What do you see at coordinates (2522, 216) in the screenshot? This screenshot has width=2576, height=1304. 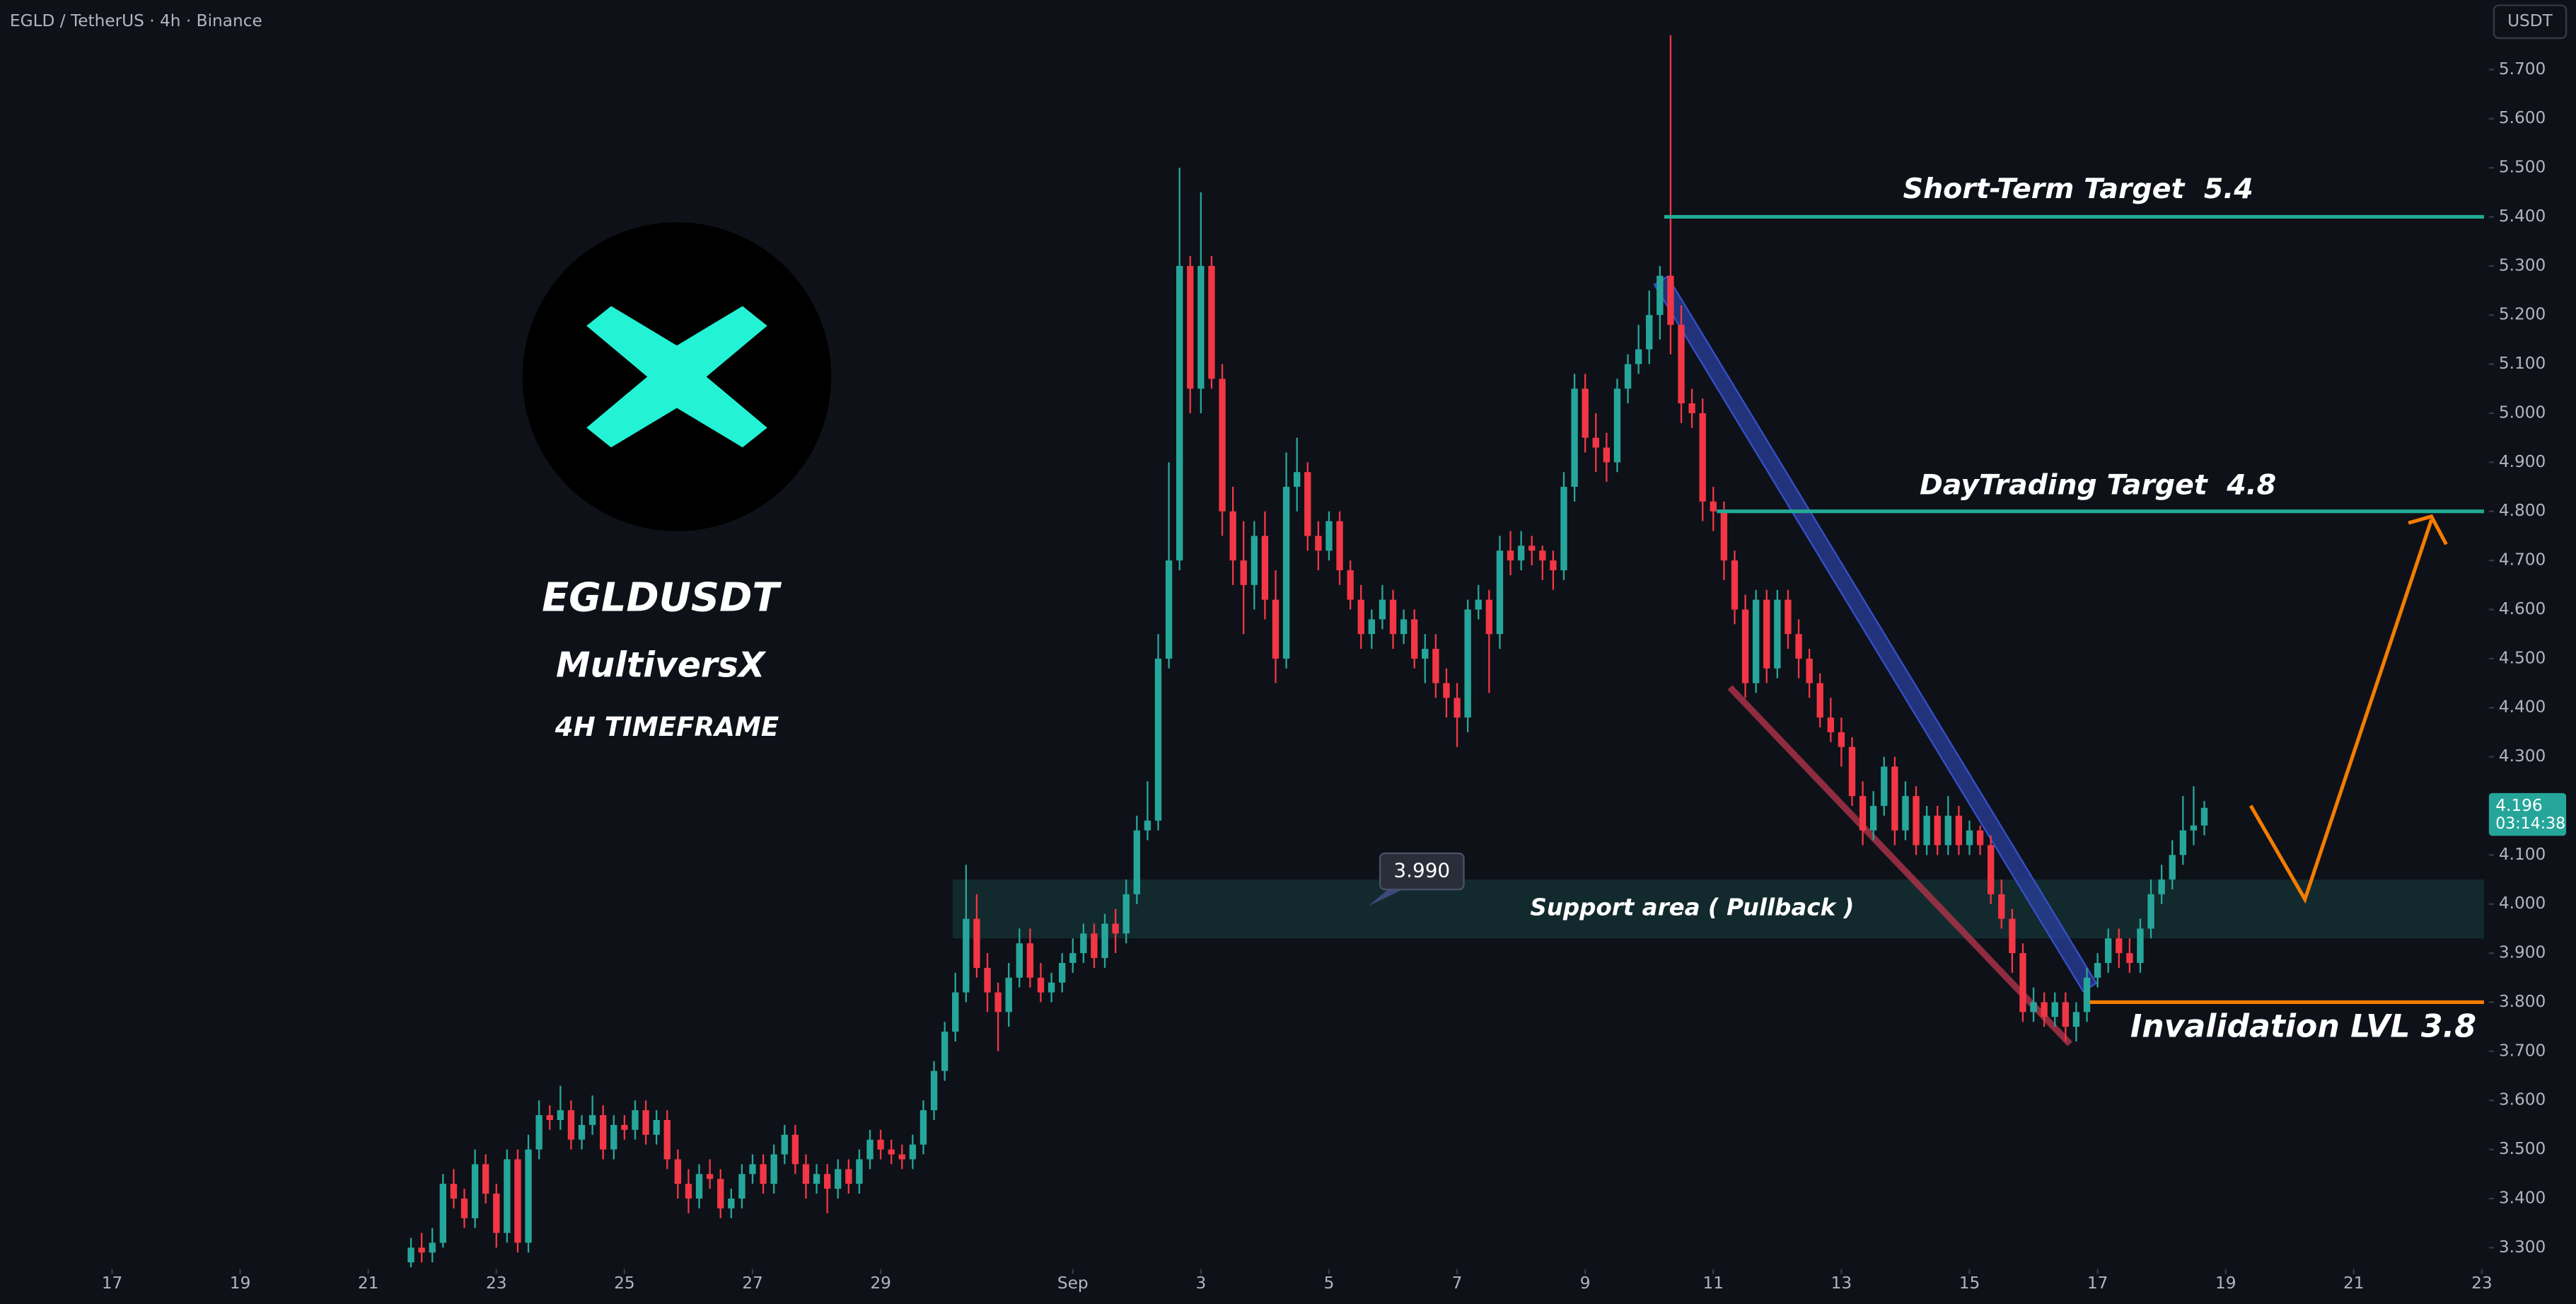 I see `y-tick-label: 5.400` at bounding box center [2522, 216].